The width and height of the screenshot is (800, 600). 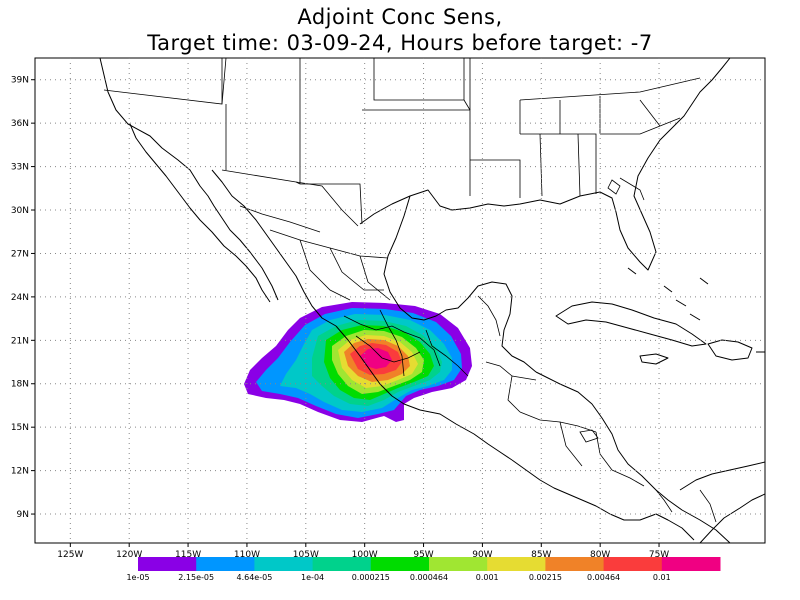 I want to click on lat-tick-label: 33N, so click(x=20, y=168).